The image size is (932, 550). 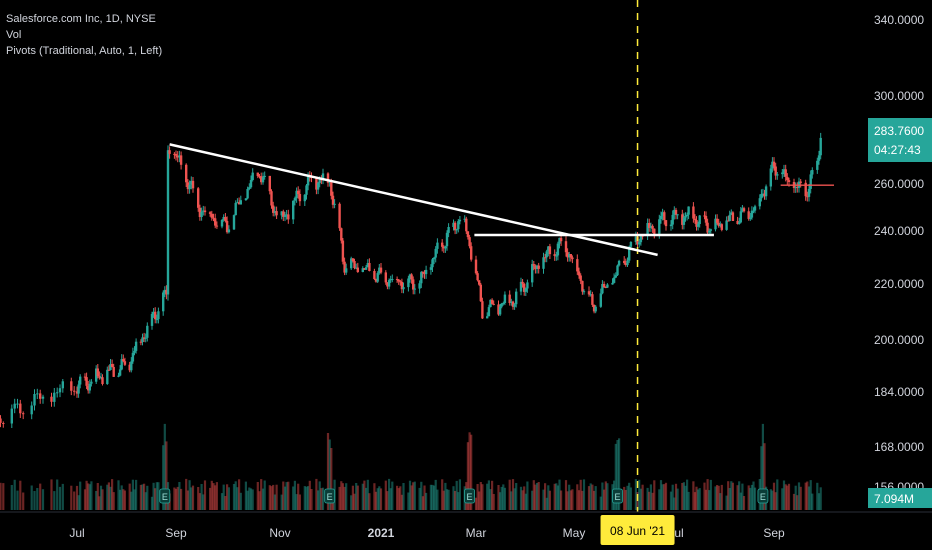 What do you see at coordinates (165, 496) in the screenshot?
I see `earnings-icon: E` at bounding box center [165, 496].